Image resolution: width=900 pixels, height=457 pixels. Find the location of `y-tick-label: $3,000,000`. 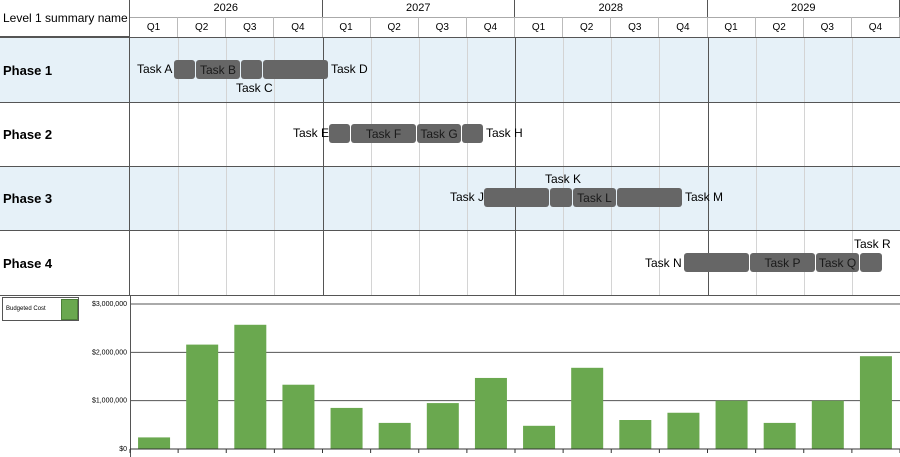

y-tick-label: $3,000,000 is located at coordinates (109, 304).